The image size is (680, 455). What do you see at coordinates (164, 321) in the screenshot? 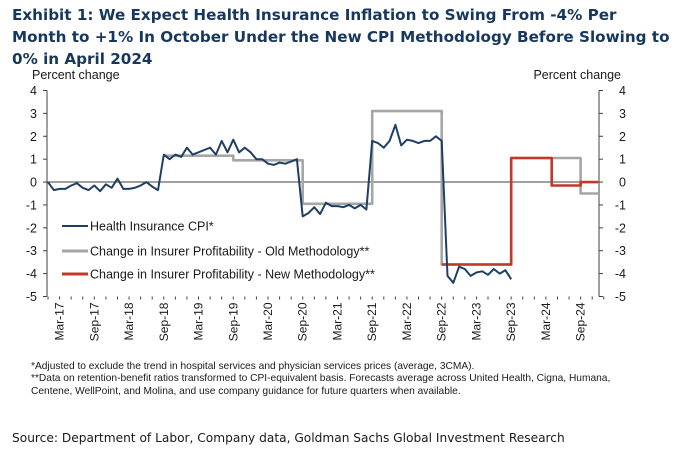
I see `x-tick-label: Sep-18` at bounding box center [164, 321].